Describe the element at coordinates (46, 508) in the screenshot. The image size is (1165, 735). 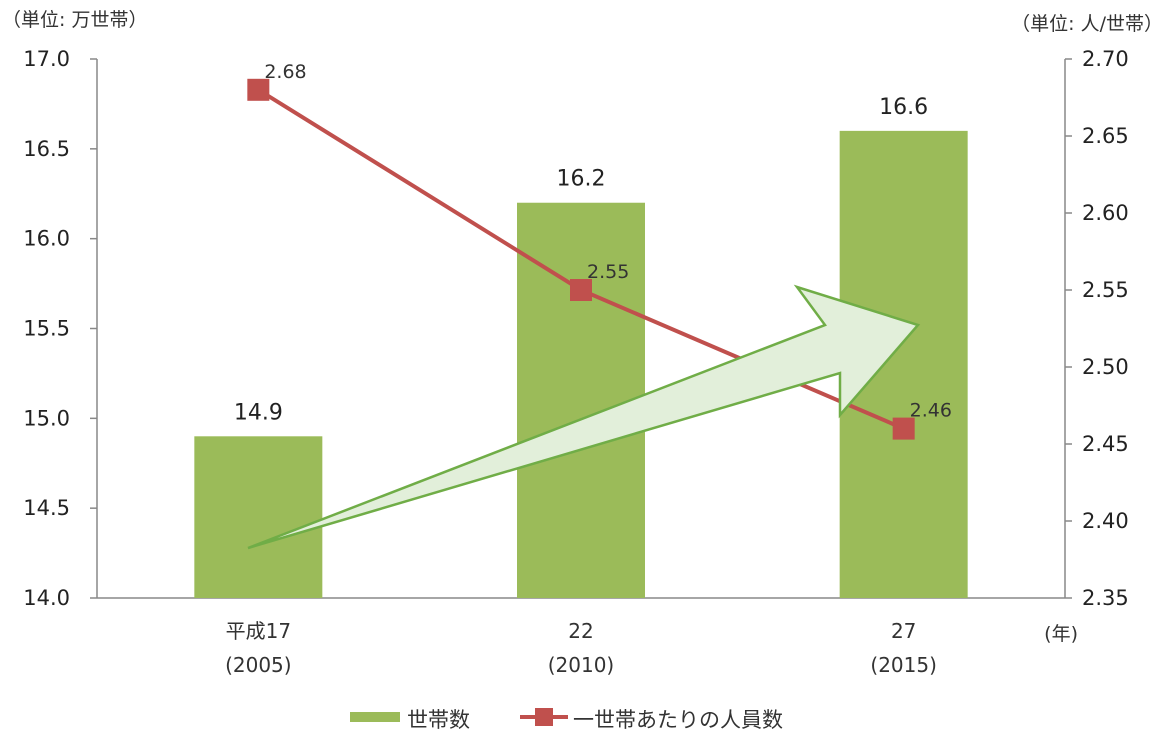
I see `y-left-tick-label: 14.5` at that location.